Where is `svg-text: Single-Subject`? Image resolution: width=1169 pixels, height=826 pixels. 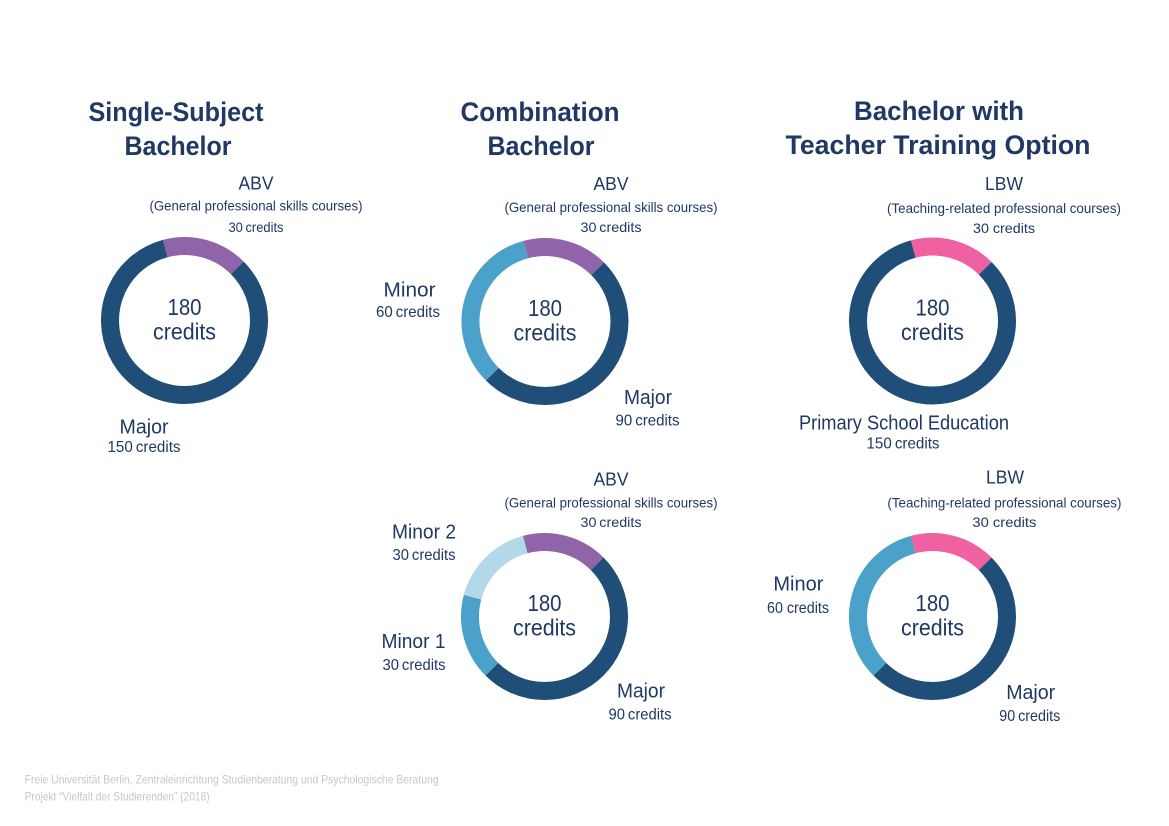 svg-text: Single-Subject is located at coordinates (176, 112).